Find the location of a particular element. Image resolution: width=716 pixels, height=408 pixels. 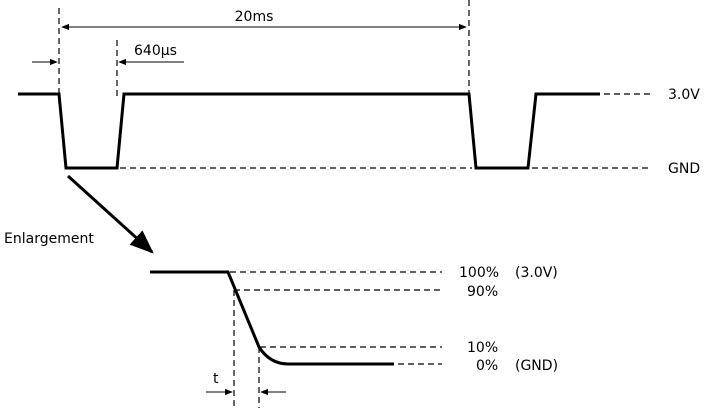

level-high-label: 3.0V is located at coordinates (684, 95).